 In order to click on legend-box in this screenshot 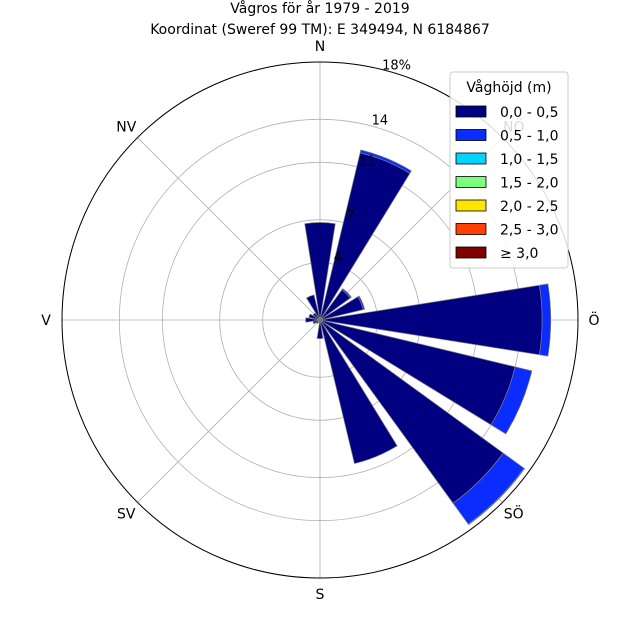, I will do `click(509, 170)`.